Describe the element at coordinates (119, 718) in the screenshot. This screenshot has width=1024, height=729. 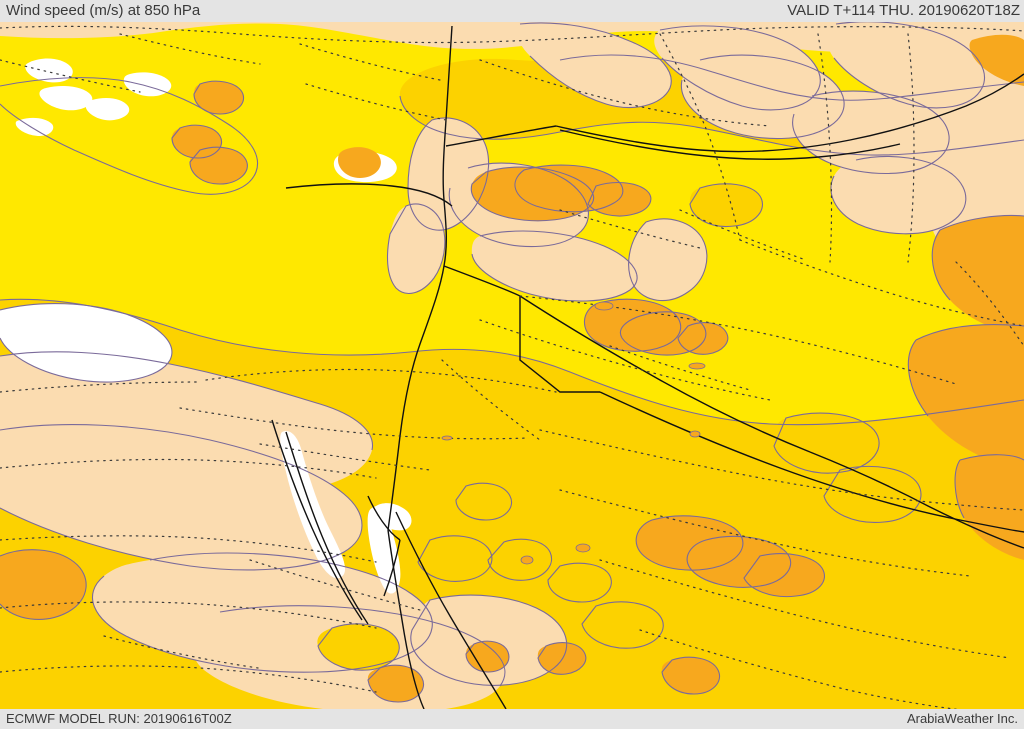
I see `model-run-label: ECMWF MODEL RUN: 20190616T00Z` at that location.